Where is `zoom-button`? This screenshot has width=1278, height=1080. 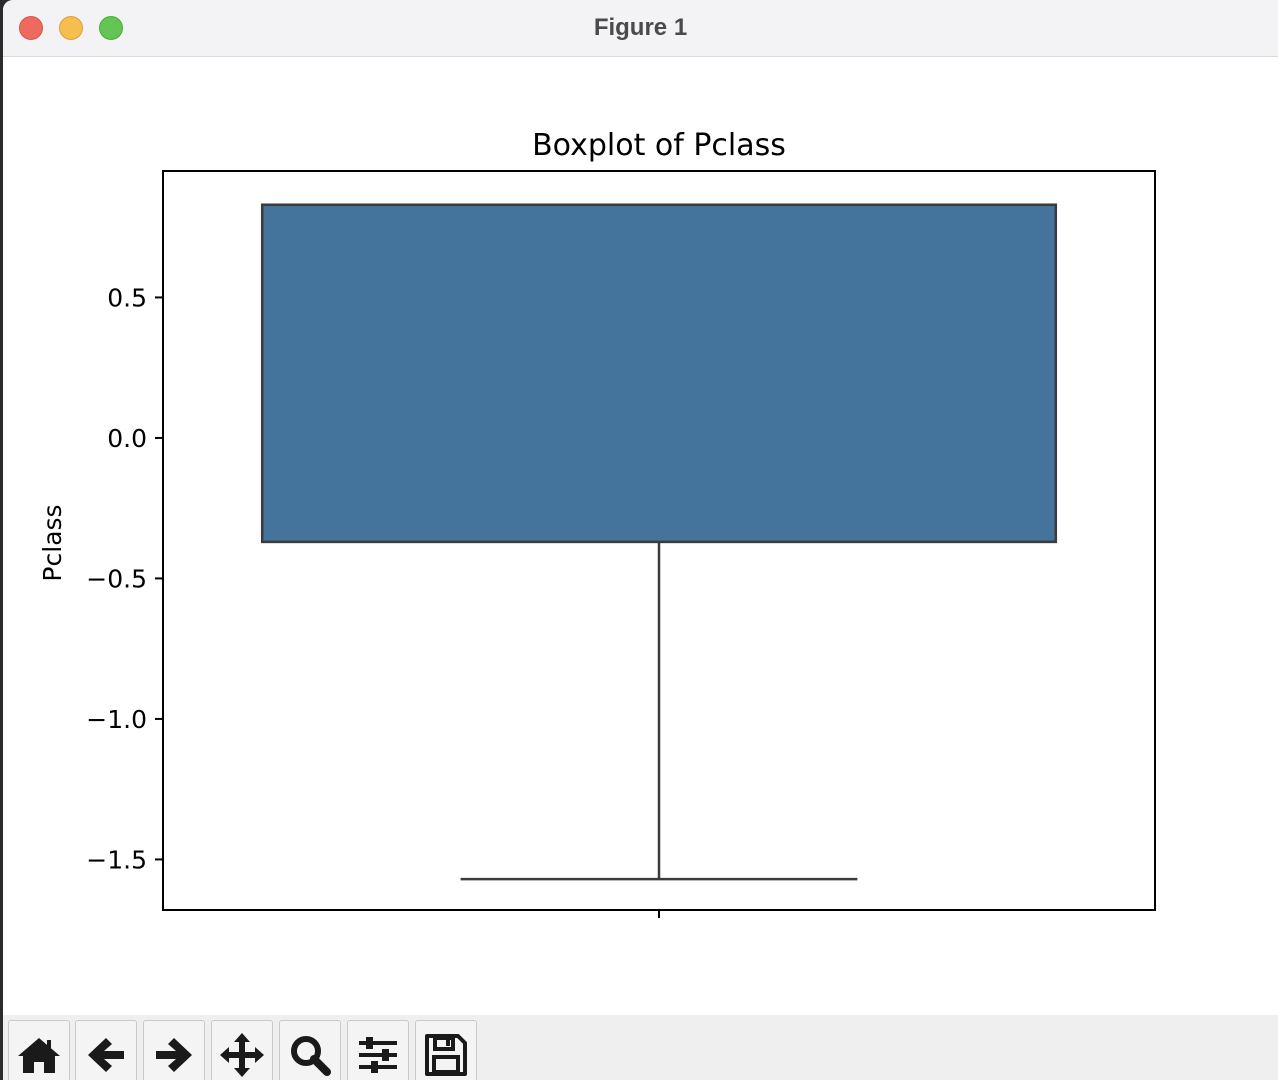 zoom-button is located at coordinates (310, 1050).